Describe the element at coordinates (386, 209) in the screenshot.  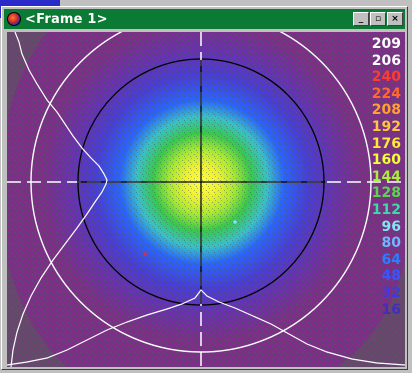
I see `scale-label: 112` at that location.